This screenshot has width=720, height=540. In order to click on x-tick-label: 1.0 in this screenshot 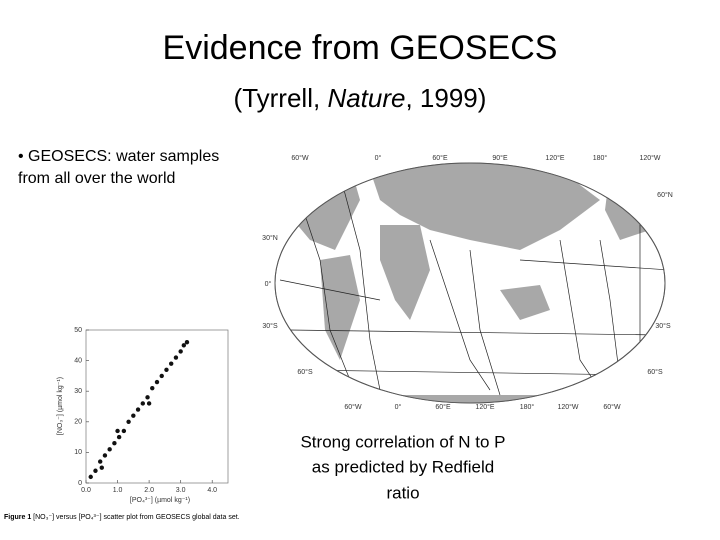, I will do `click(118, 490)`.